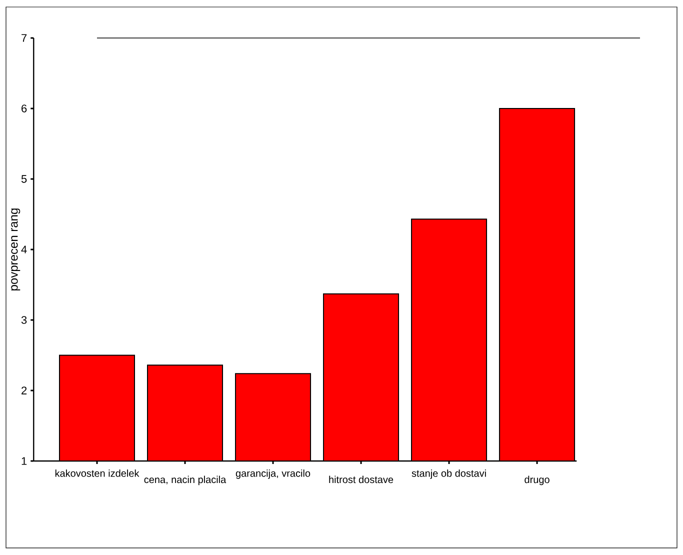 This screenshot has height=555, width=683. What do you see at coordinates (24, 108) in the screenshot?
I see `y-tick-label: 6` at bounding box center [24, 108].